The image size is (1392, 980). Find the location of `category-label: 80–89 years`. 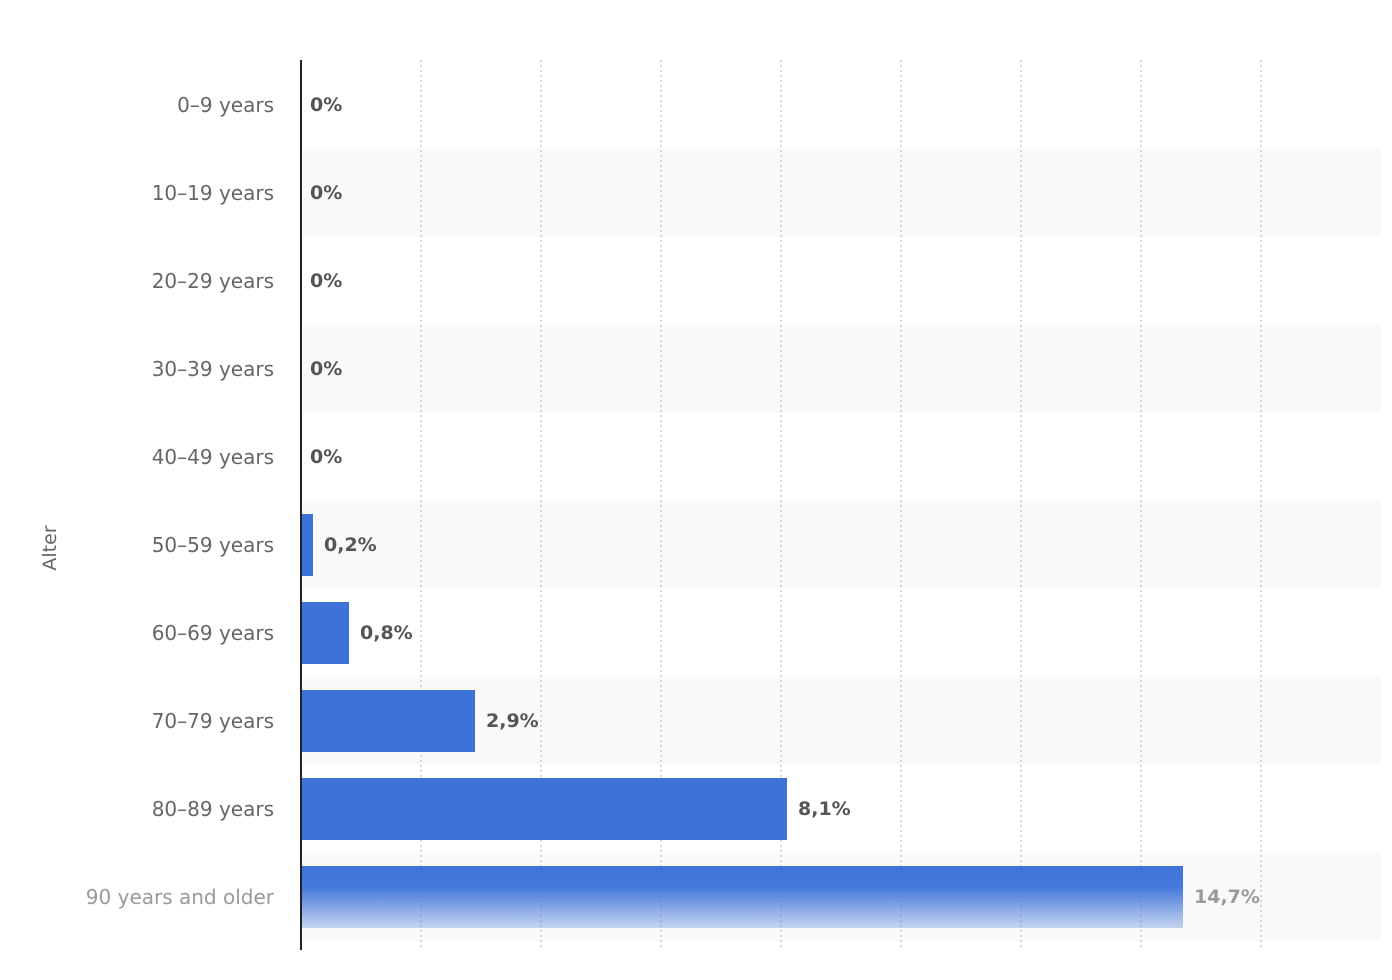

category-label: 80–89 years is located at coordinates (213, 809).